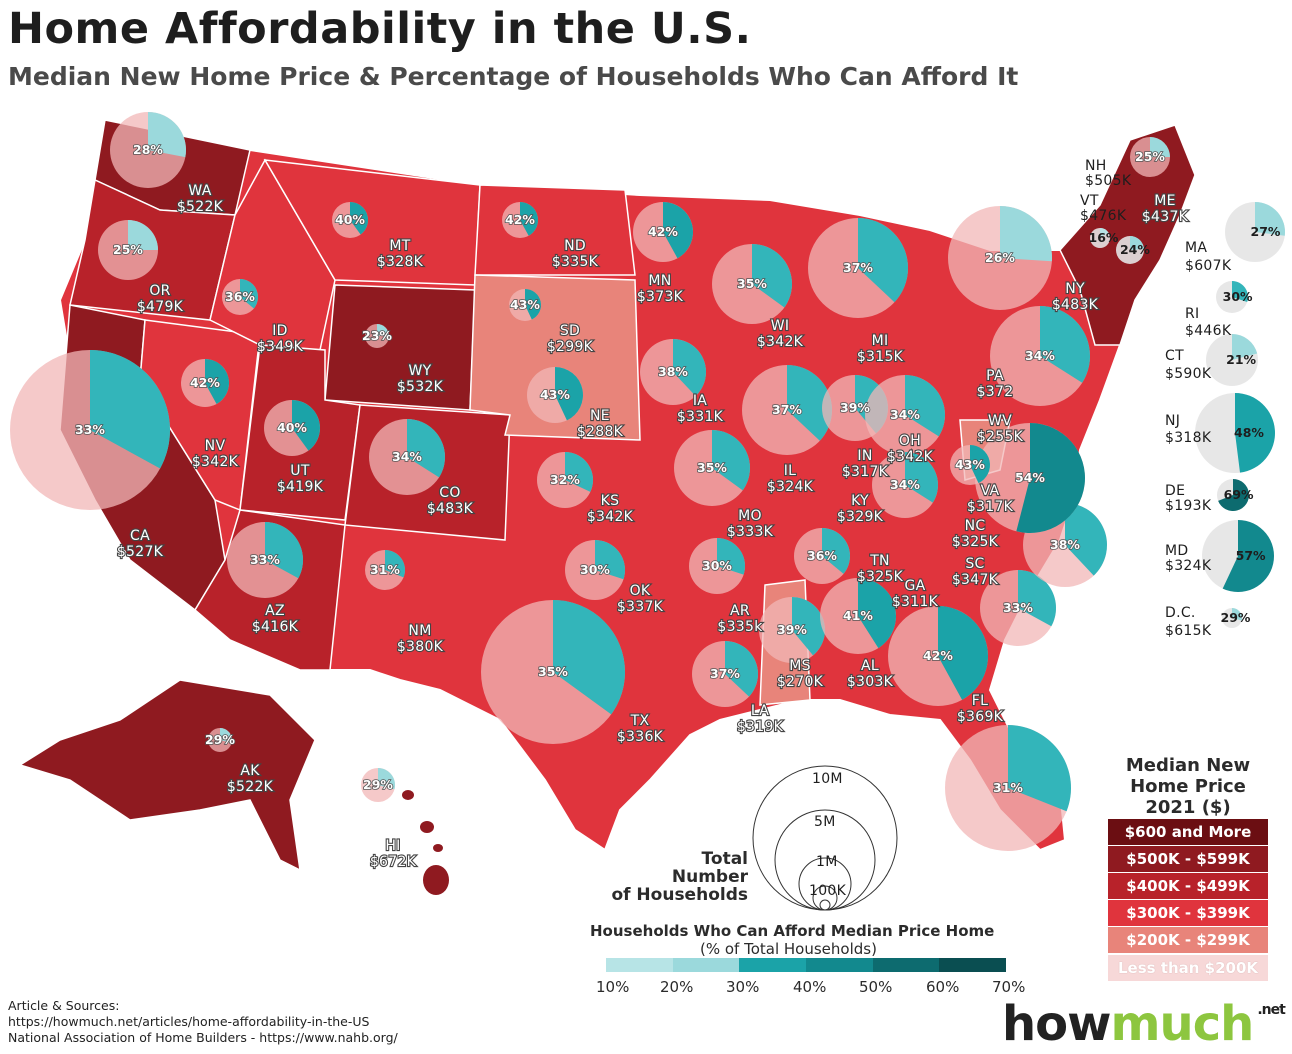  What do you see at coordinates (529, 219) in the screenshot?
I see `pie-slice-nd` at bounding box center [529, 219].